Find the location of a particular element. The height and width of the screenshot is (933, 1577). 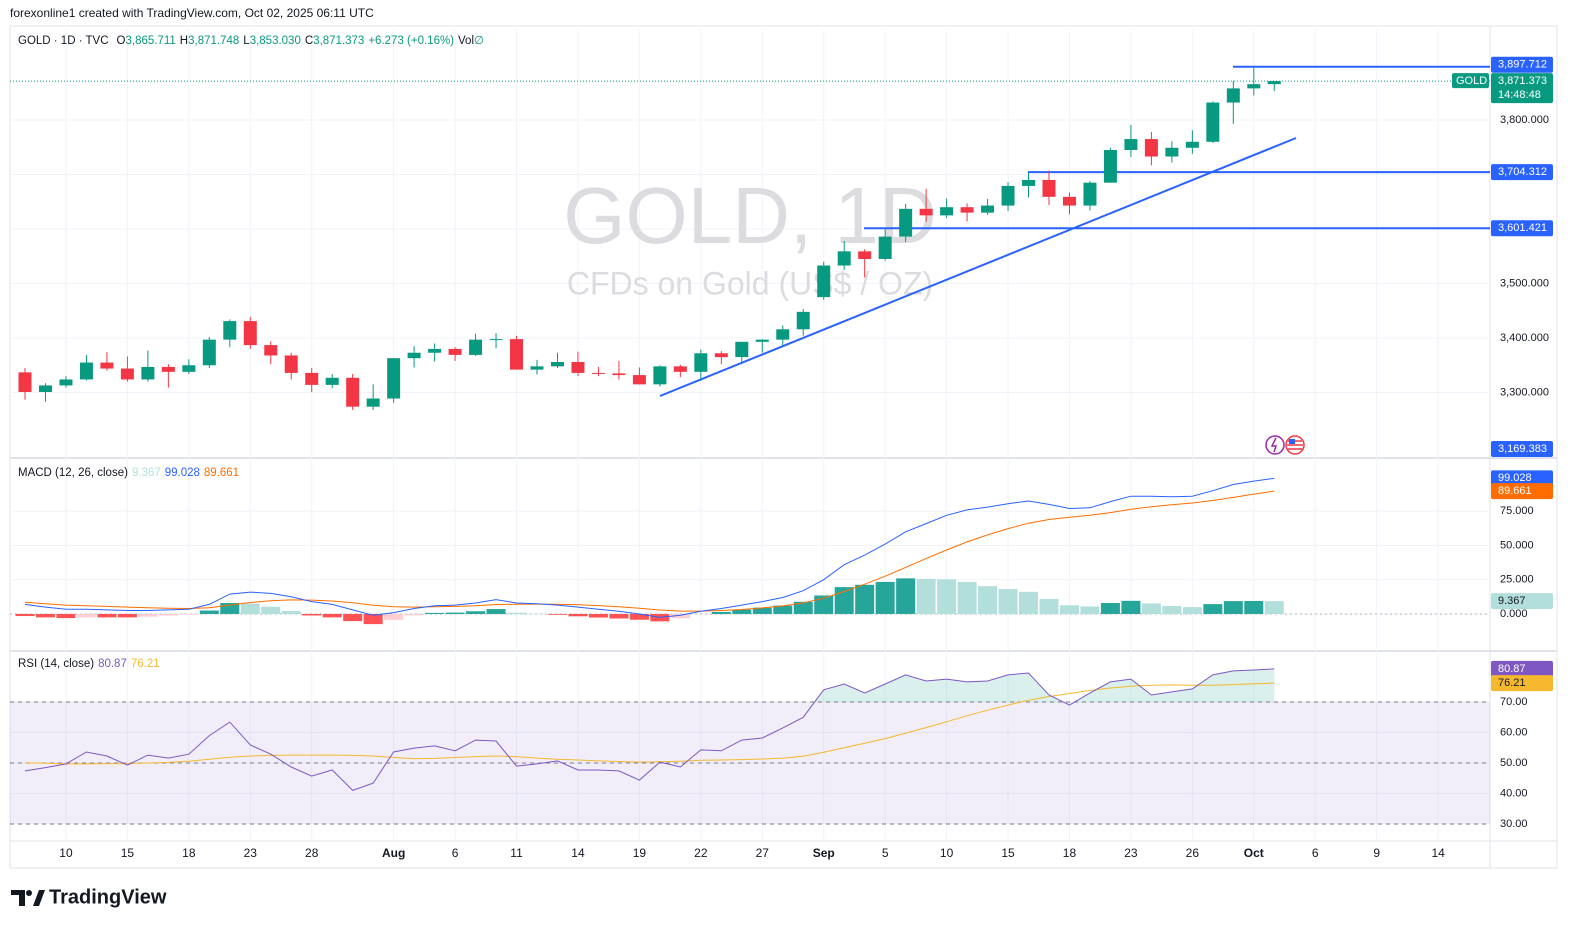

y-tick-label: 30.00 is located at coordinates (1514, 824).